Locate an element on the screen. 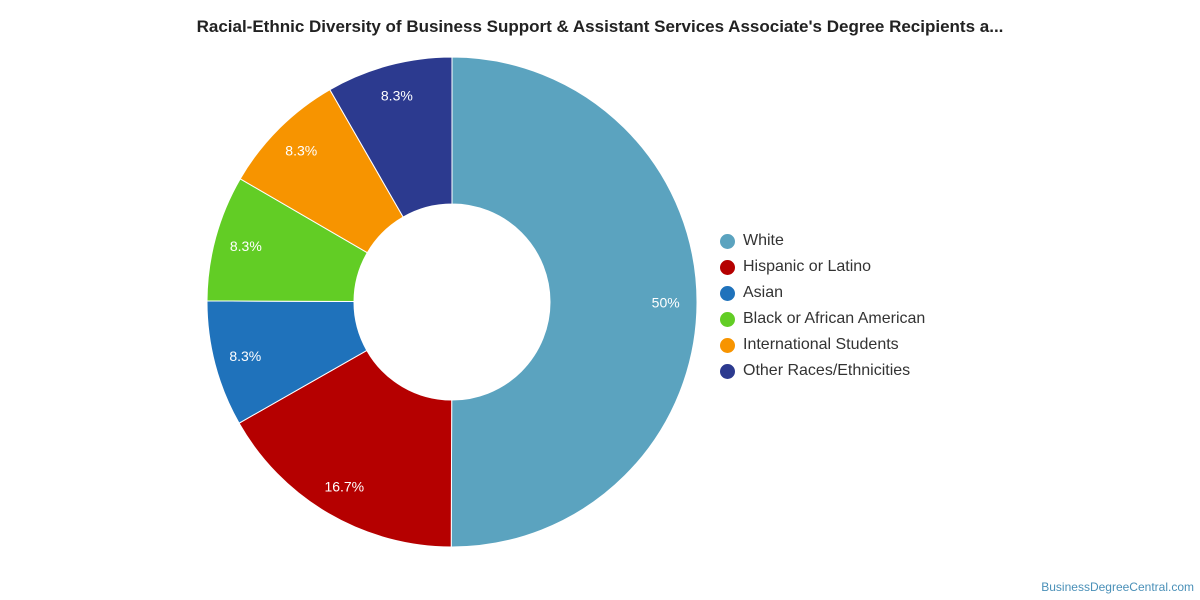 This screenshot has width=1200, height=600. legend-label: International Students is located at coordinates (821, 344).